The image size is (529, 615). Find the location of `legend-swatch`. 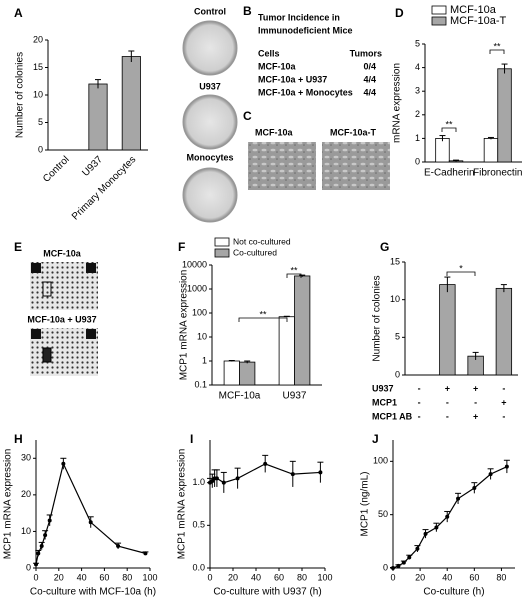

legend-swatch is located at coordinates (439, 10).